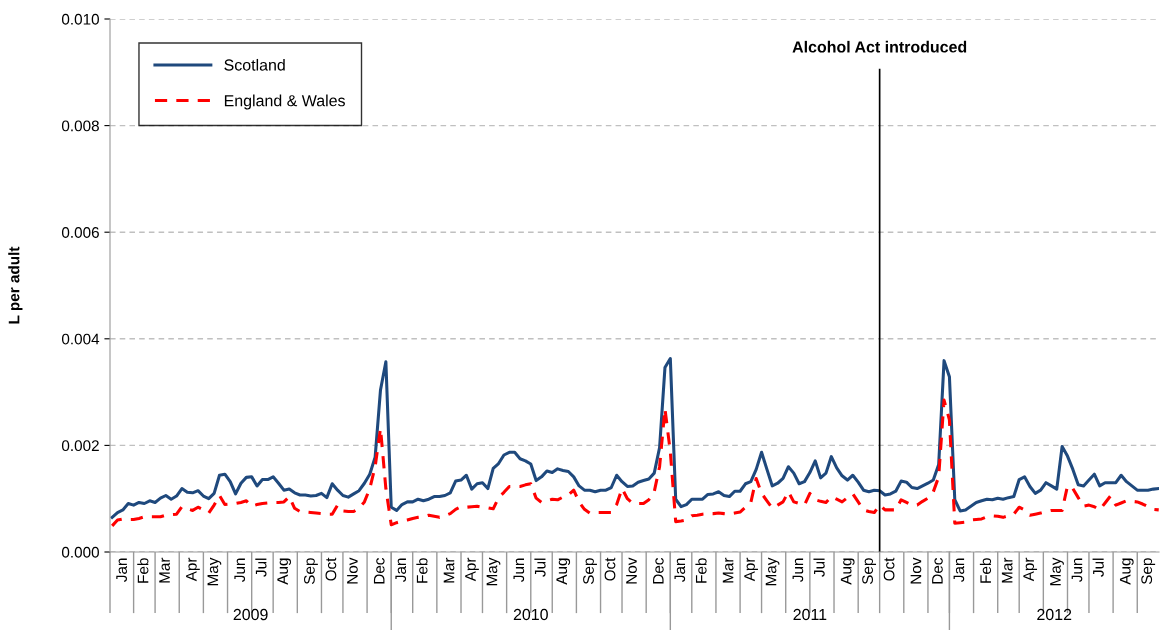 This screenshot has height=630, width=1160. Describe the element at coordinates (80, 446) in the screenshot. I see `y-tick-label: 0.002` at that location.